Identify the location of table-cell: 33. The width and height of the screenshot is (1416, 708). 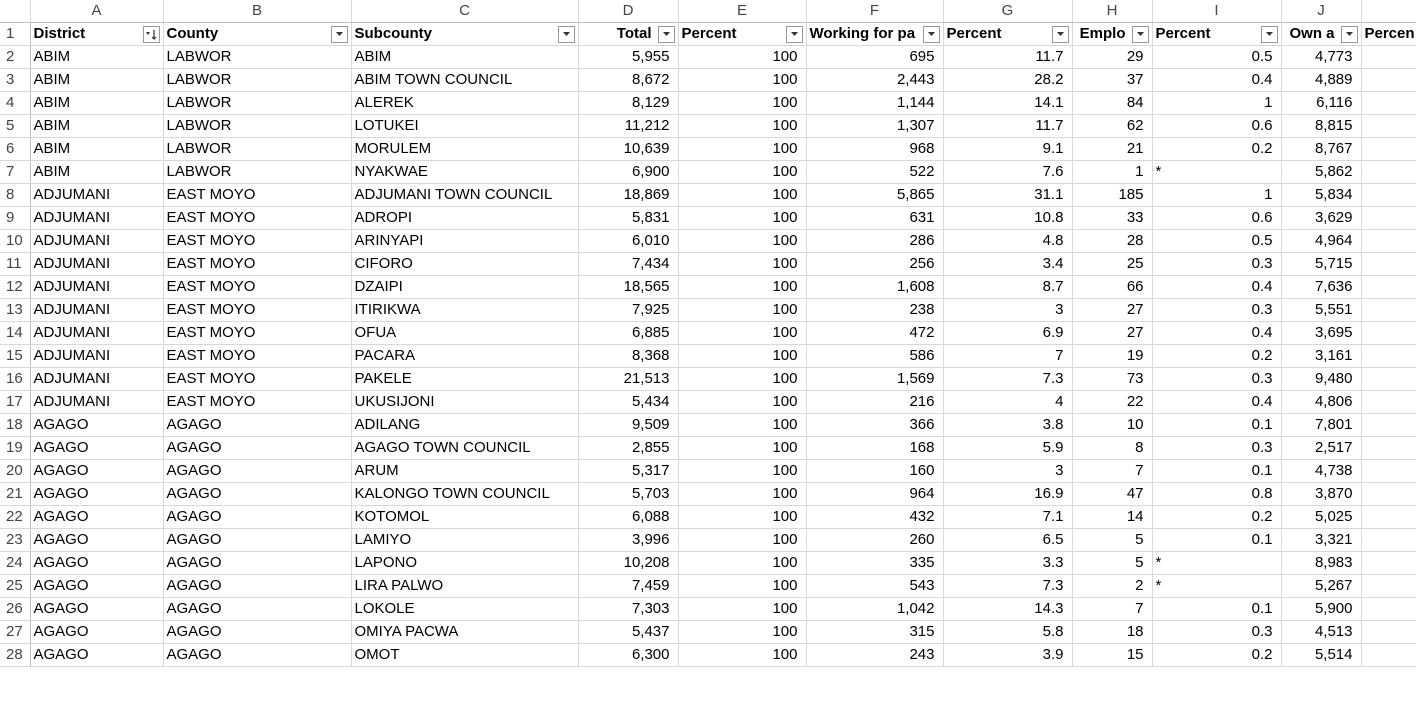
(1112, 218).